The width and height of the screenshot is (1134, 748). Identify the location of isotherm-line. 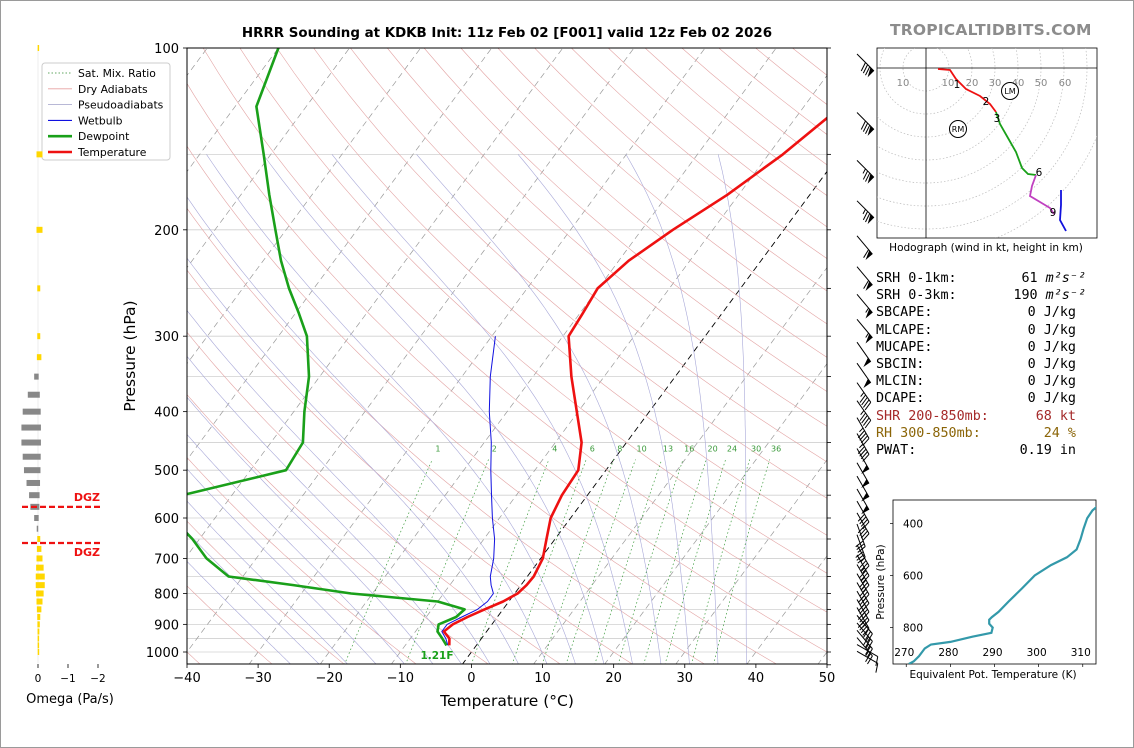
(304, 206).